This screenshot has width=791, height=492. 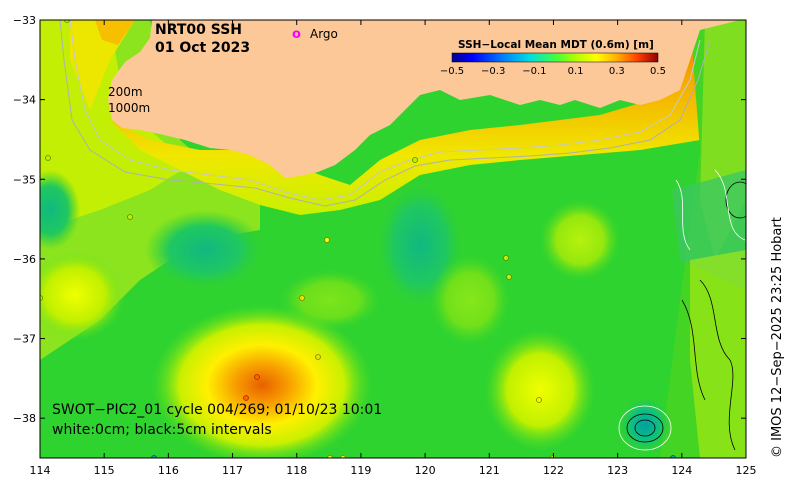 I want to click on x-tick-label: 116, so click(x=168, y=470).